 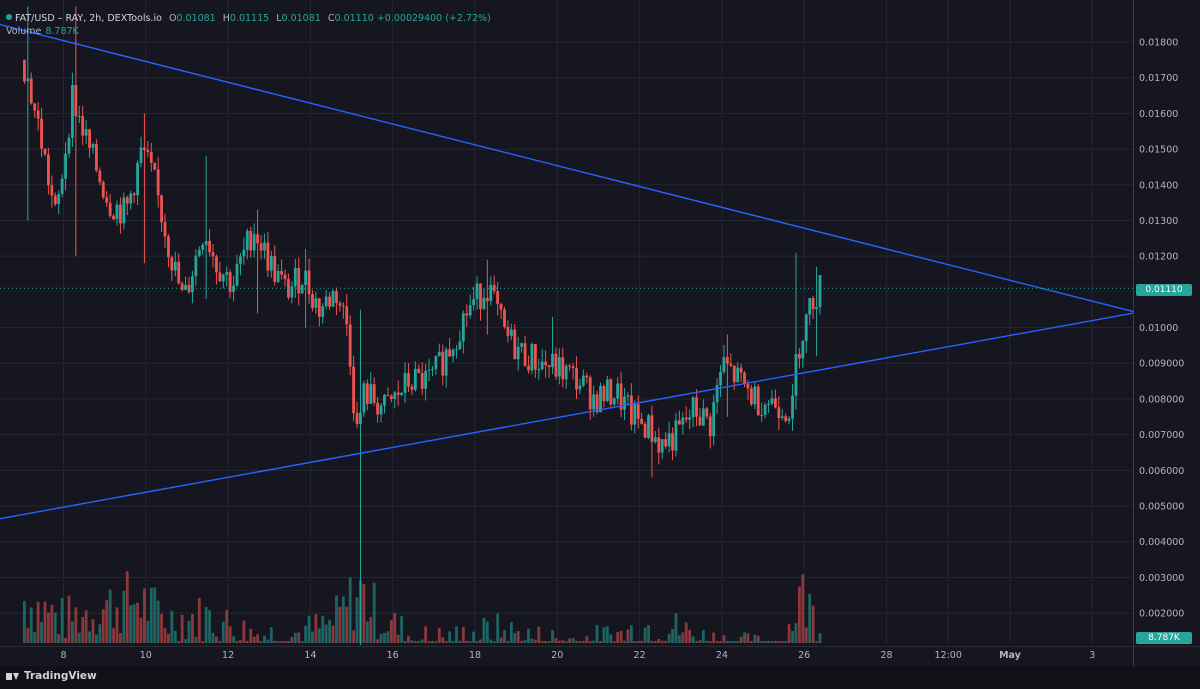 What do you see at coordinates (640, 655) in the screenshot?
I see `x-tick-label: 22` at bounding box center [640, 655].